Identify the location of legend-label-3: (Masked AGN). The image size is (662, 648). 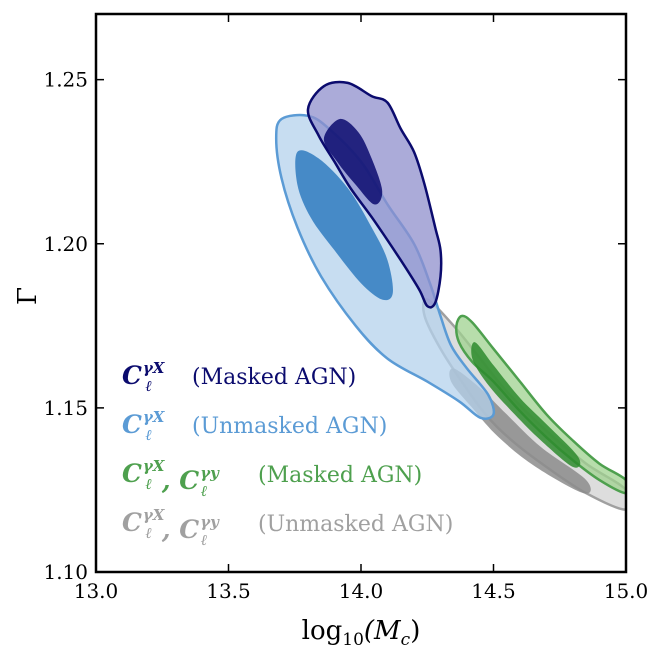
(340, 475).